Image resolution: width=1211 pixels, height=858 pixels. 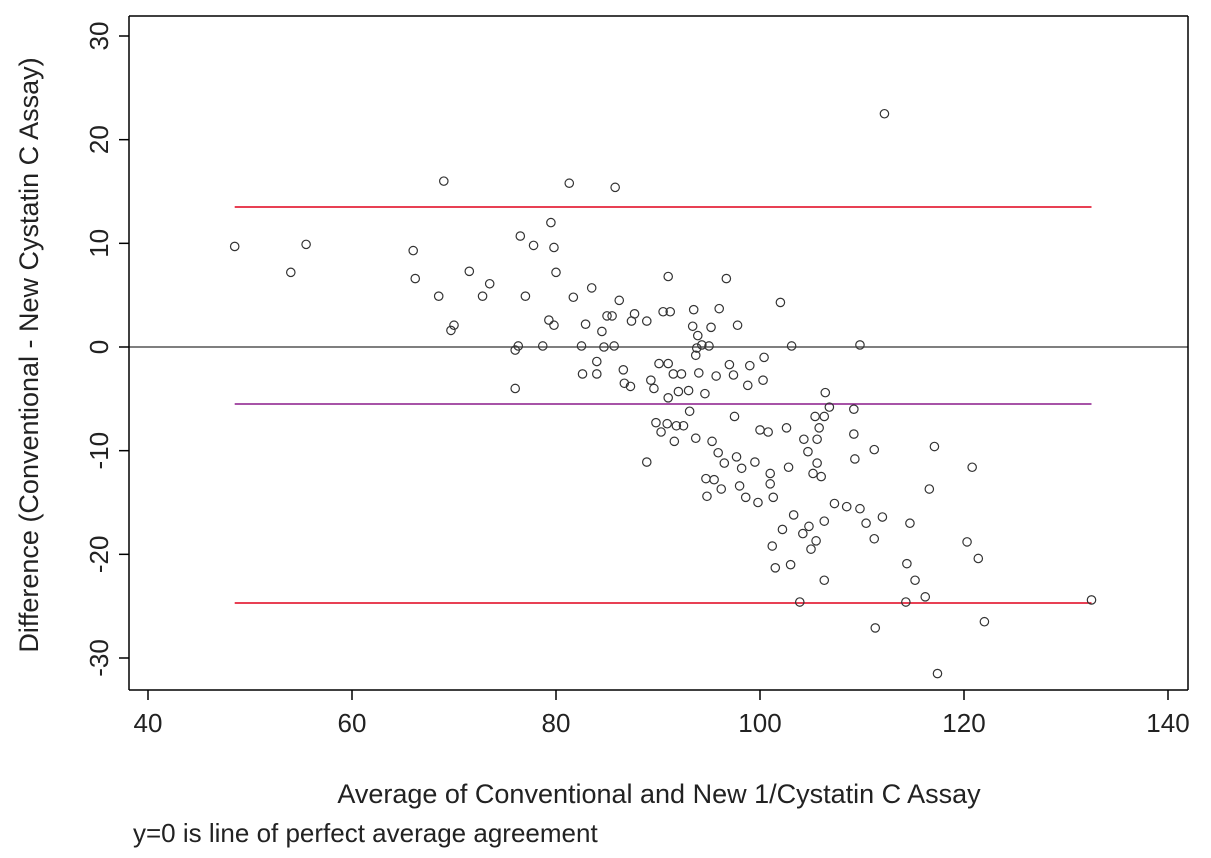 I want to click on x-tick-label: 100, so click(x=759, y=723).